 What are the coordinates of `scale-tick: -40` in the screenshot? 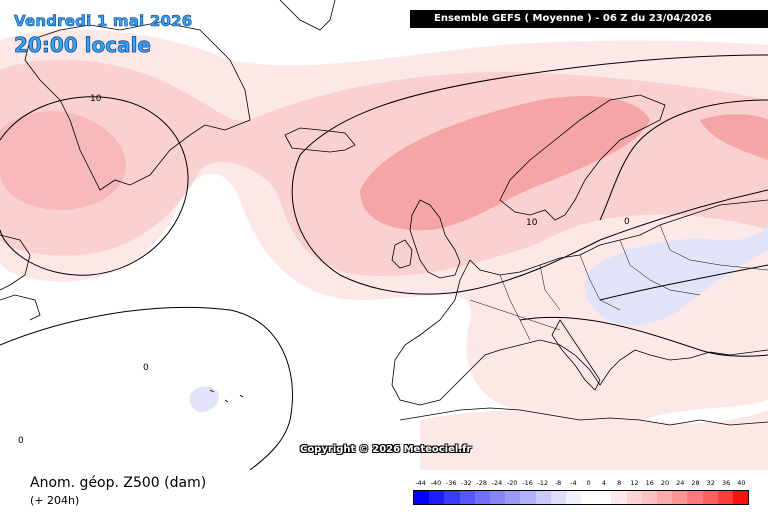 It's located at (436, 483).